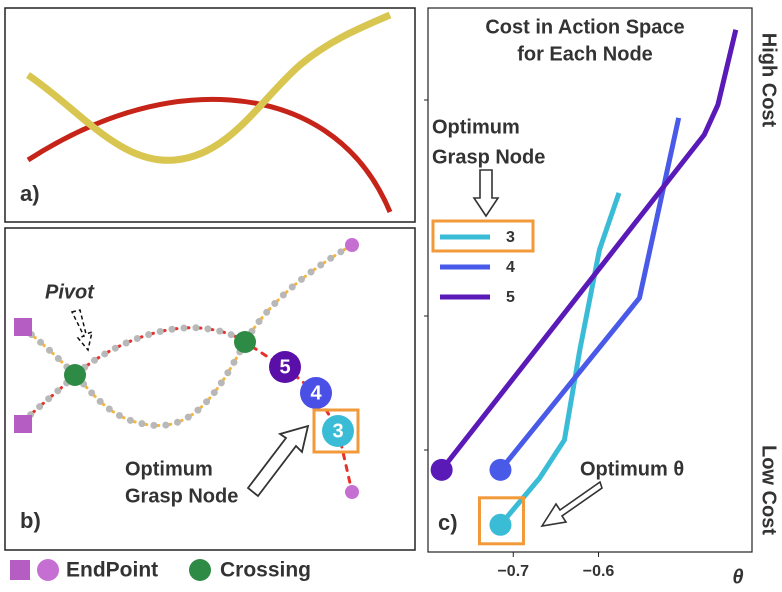 The image size is (782, 592). Describe the element at coordinates (510, 297) in the screenshot. I see `legend-label: 5` at that location.